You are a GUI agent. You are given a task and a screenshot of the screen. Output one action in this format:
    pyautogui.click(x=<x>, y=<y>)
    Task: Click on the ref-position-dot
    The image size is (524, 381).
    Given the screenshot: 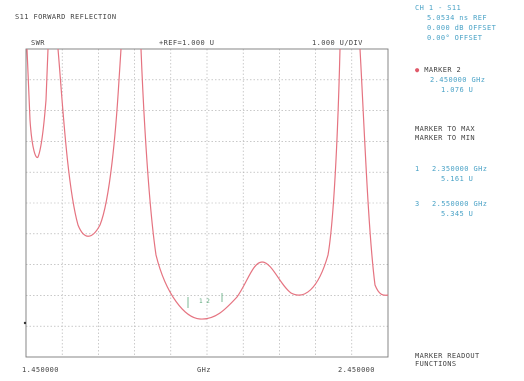 What is the action you would take?
    pyautogui.click(x=25, y=323)
    